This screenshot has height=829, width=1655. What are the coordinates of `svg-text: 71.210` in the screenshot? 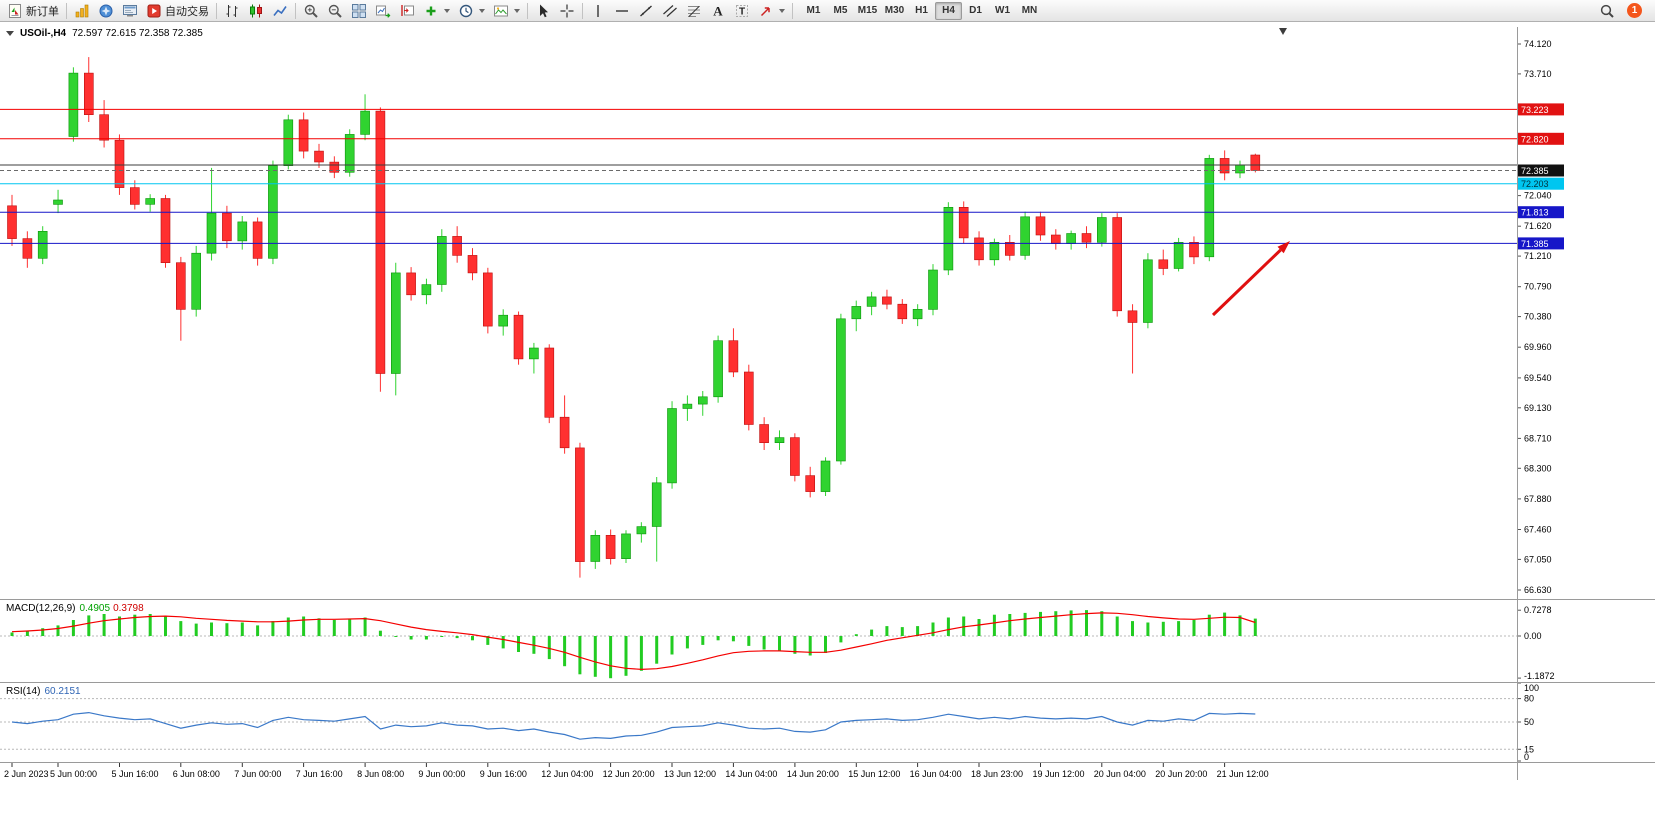 It's located at (1538, 256).